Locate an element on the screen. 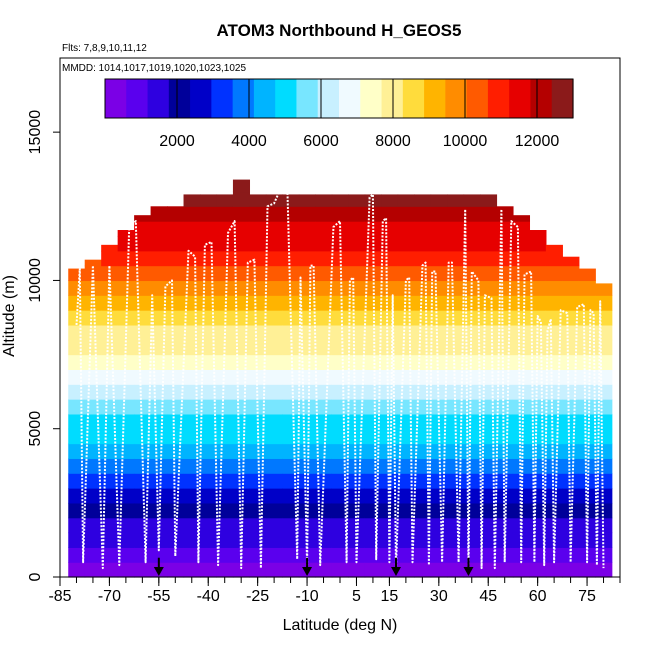 This screenshot has height=650, width=650. colorbar-tick-label: 10000 is located at coordinates (465, 141).